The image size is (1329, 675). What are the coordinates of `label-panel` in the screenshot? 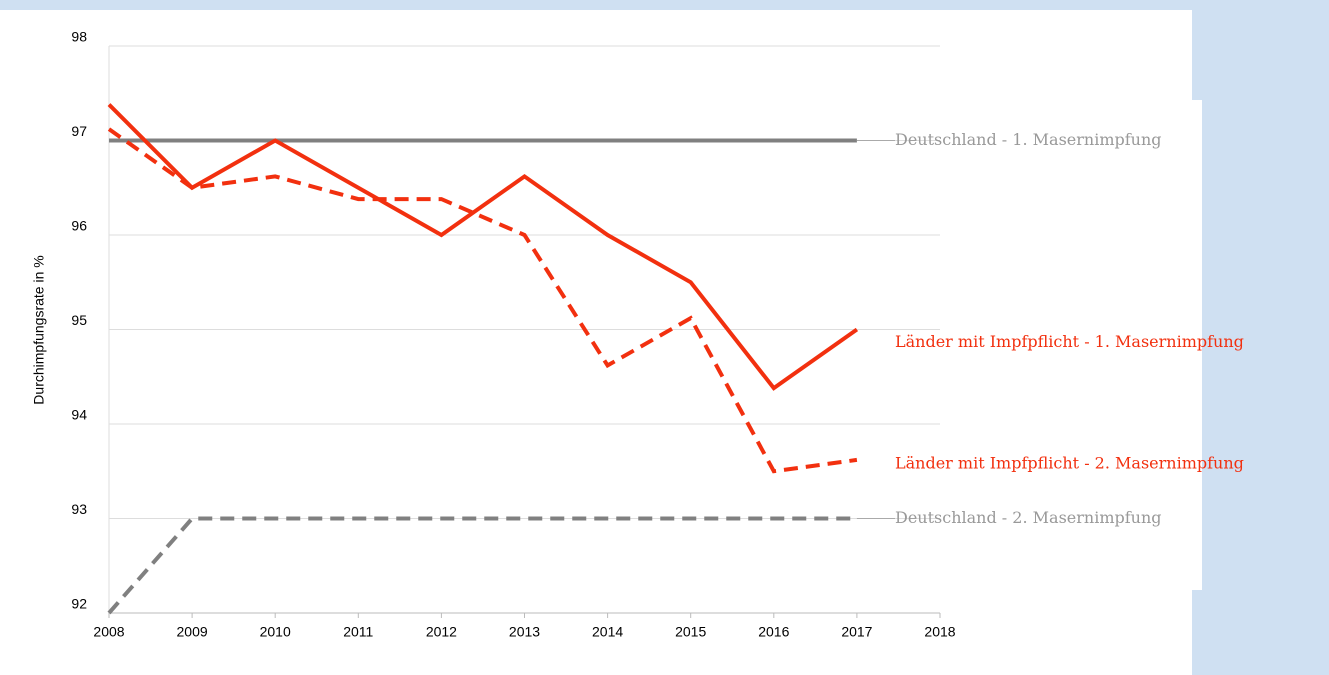 It's located at (1196, 345).